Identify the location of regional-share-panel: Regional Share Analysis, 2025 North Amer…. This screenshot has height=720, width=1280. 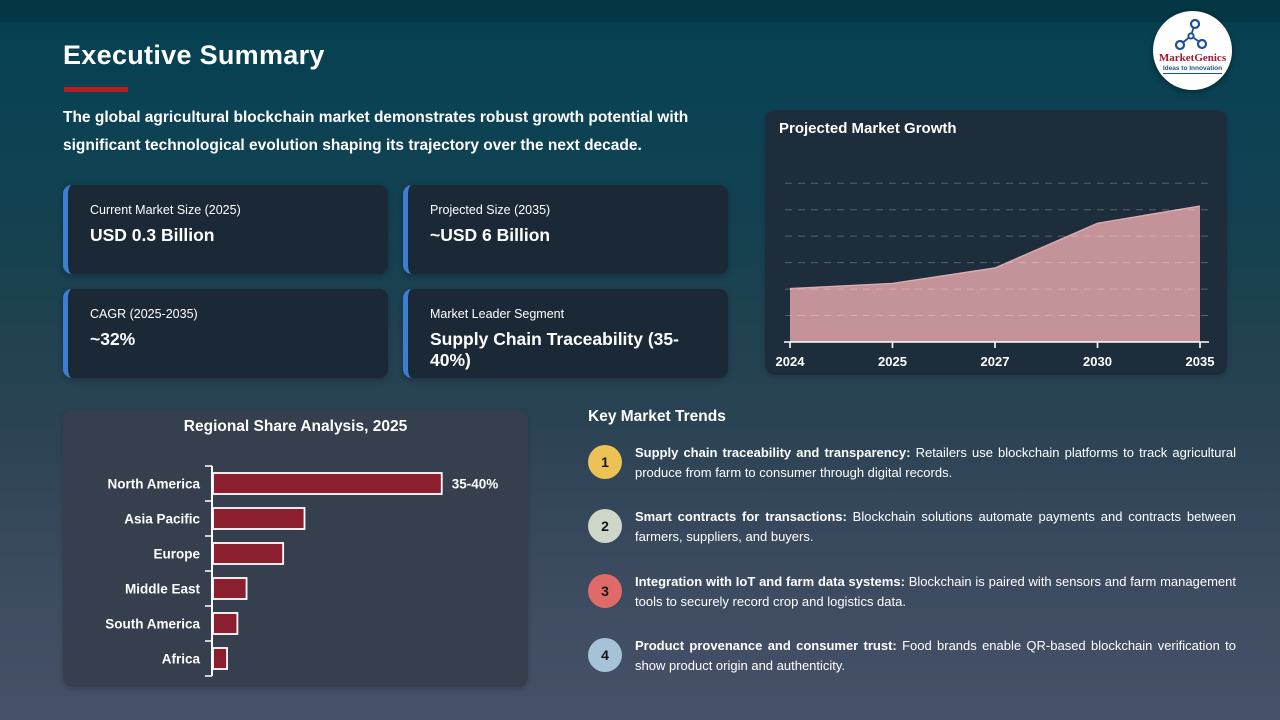
(295, 548).